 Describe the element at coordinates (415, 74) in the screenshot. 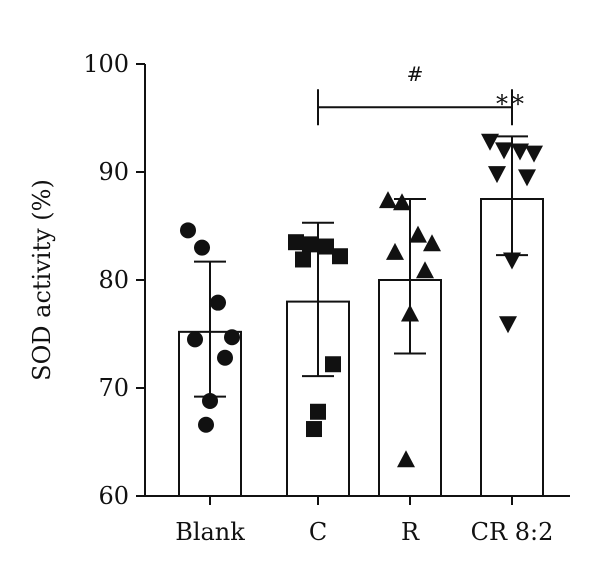

I see `bracket-label: #` at that location.